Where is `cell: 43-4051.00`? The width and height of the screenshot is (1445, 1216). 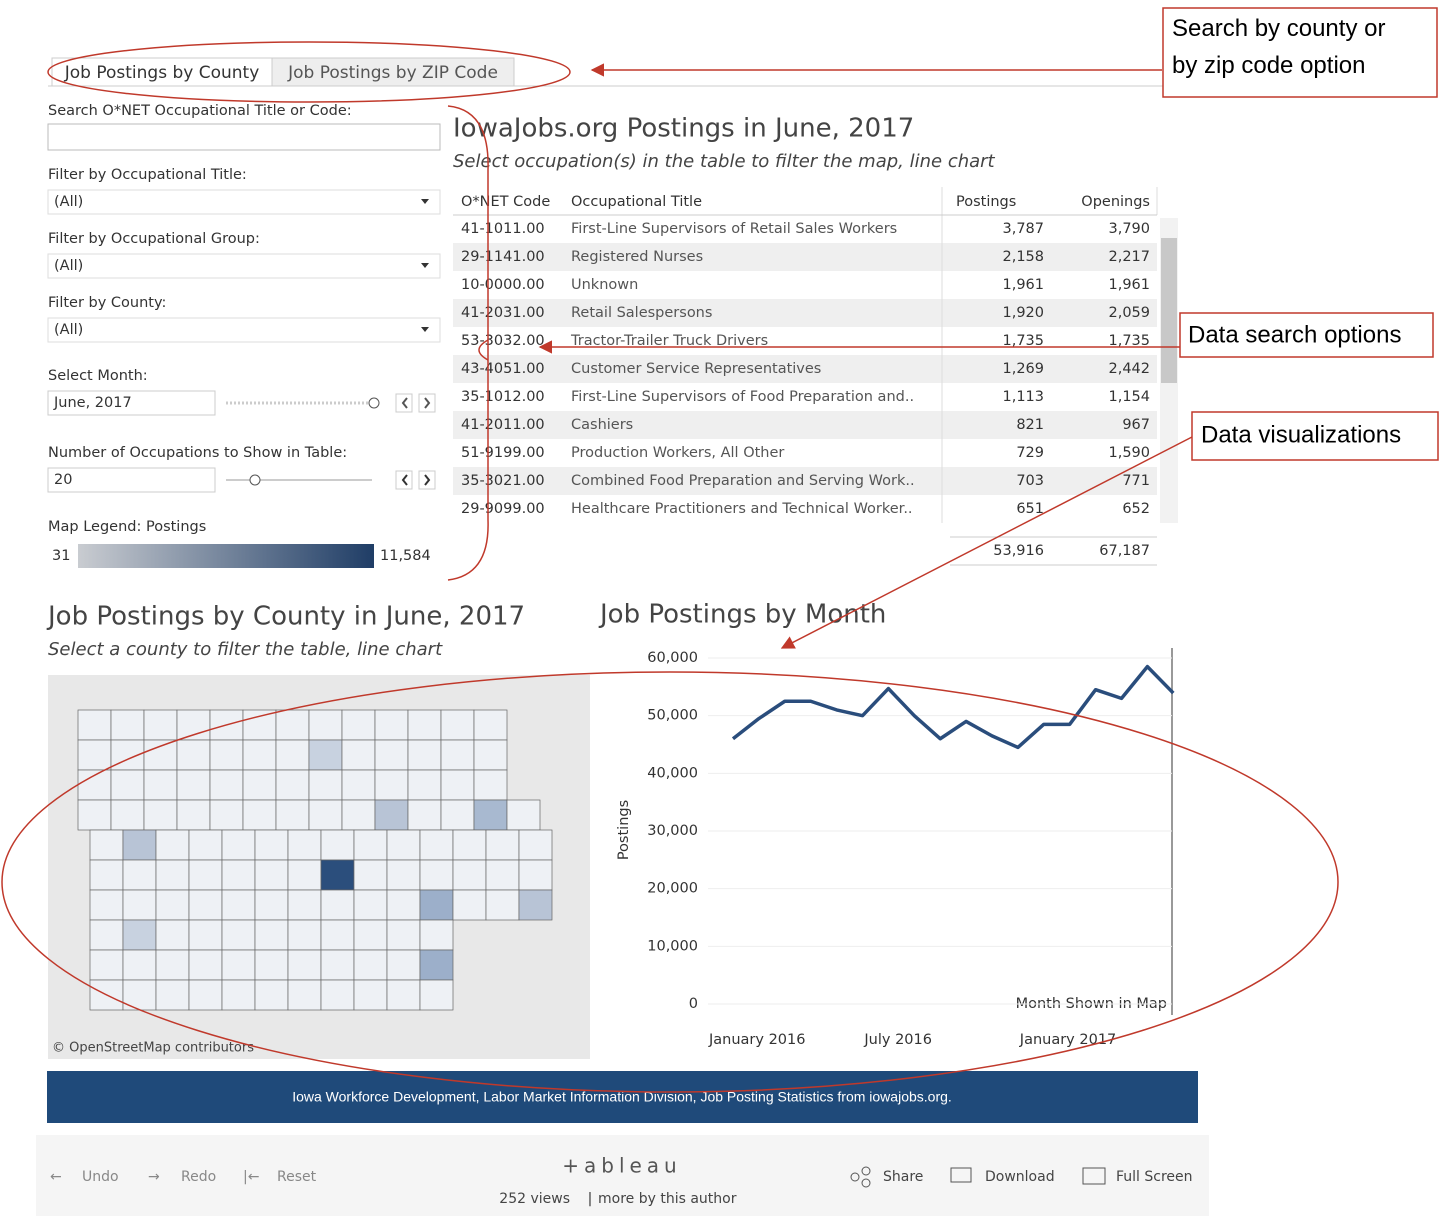
cell: 43-4051.00 is located at coordinates (503, 369).